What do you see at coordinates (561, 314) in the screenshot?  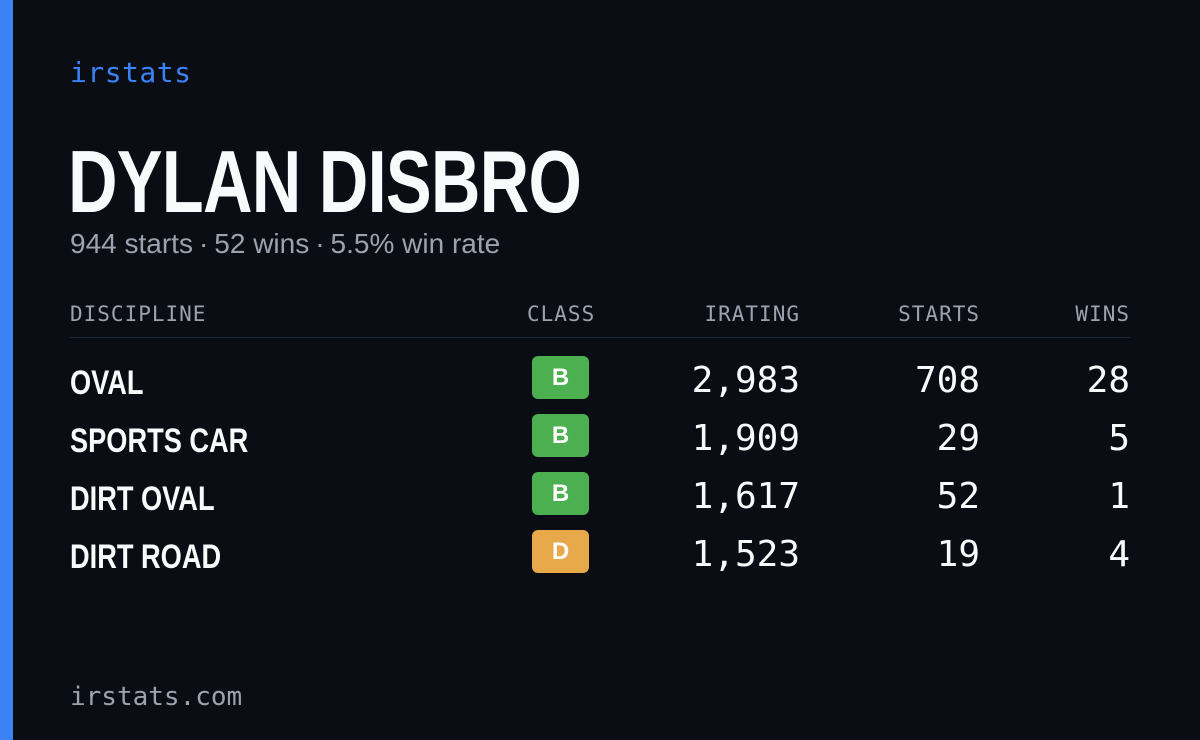 I see `header-class: CLASS` at bounding box center [561, 314].